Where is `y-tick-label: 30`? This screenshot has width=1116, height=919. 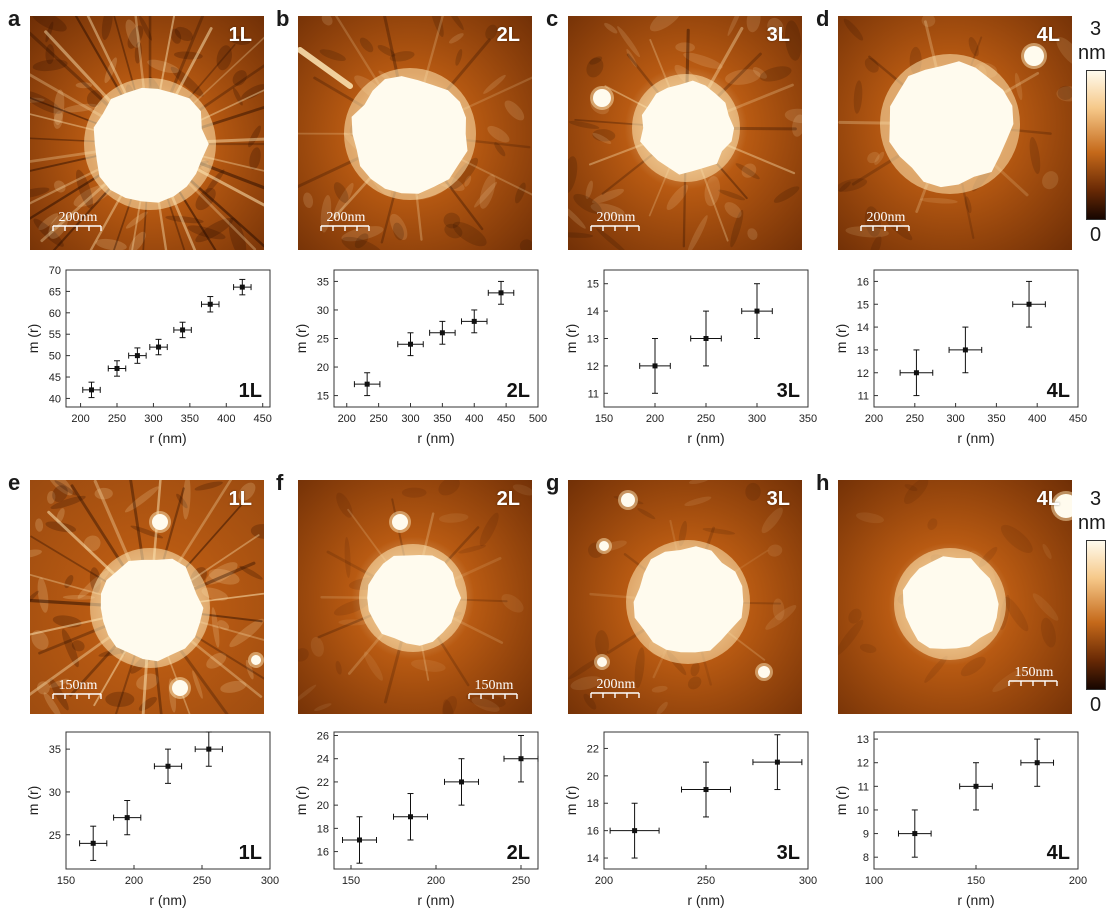
y-tick-label: 30 is located at coordinates (55, 793).